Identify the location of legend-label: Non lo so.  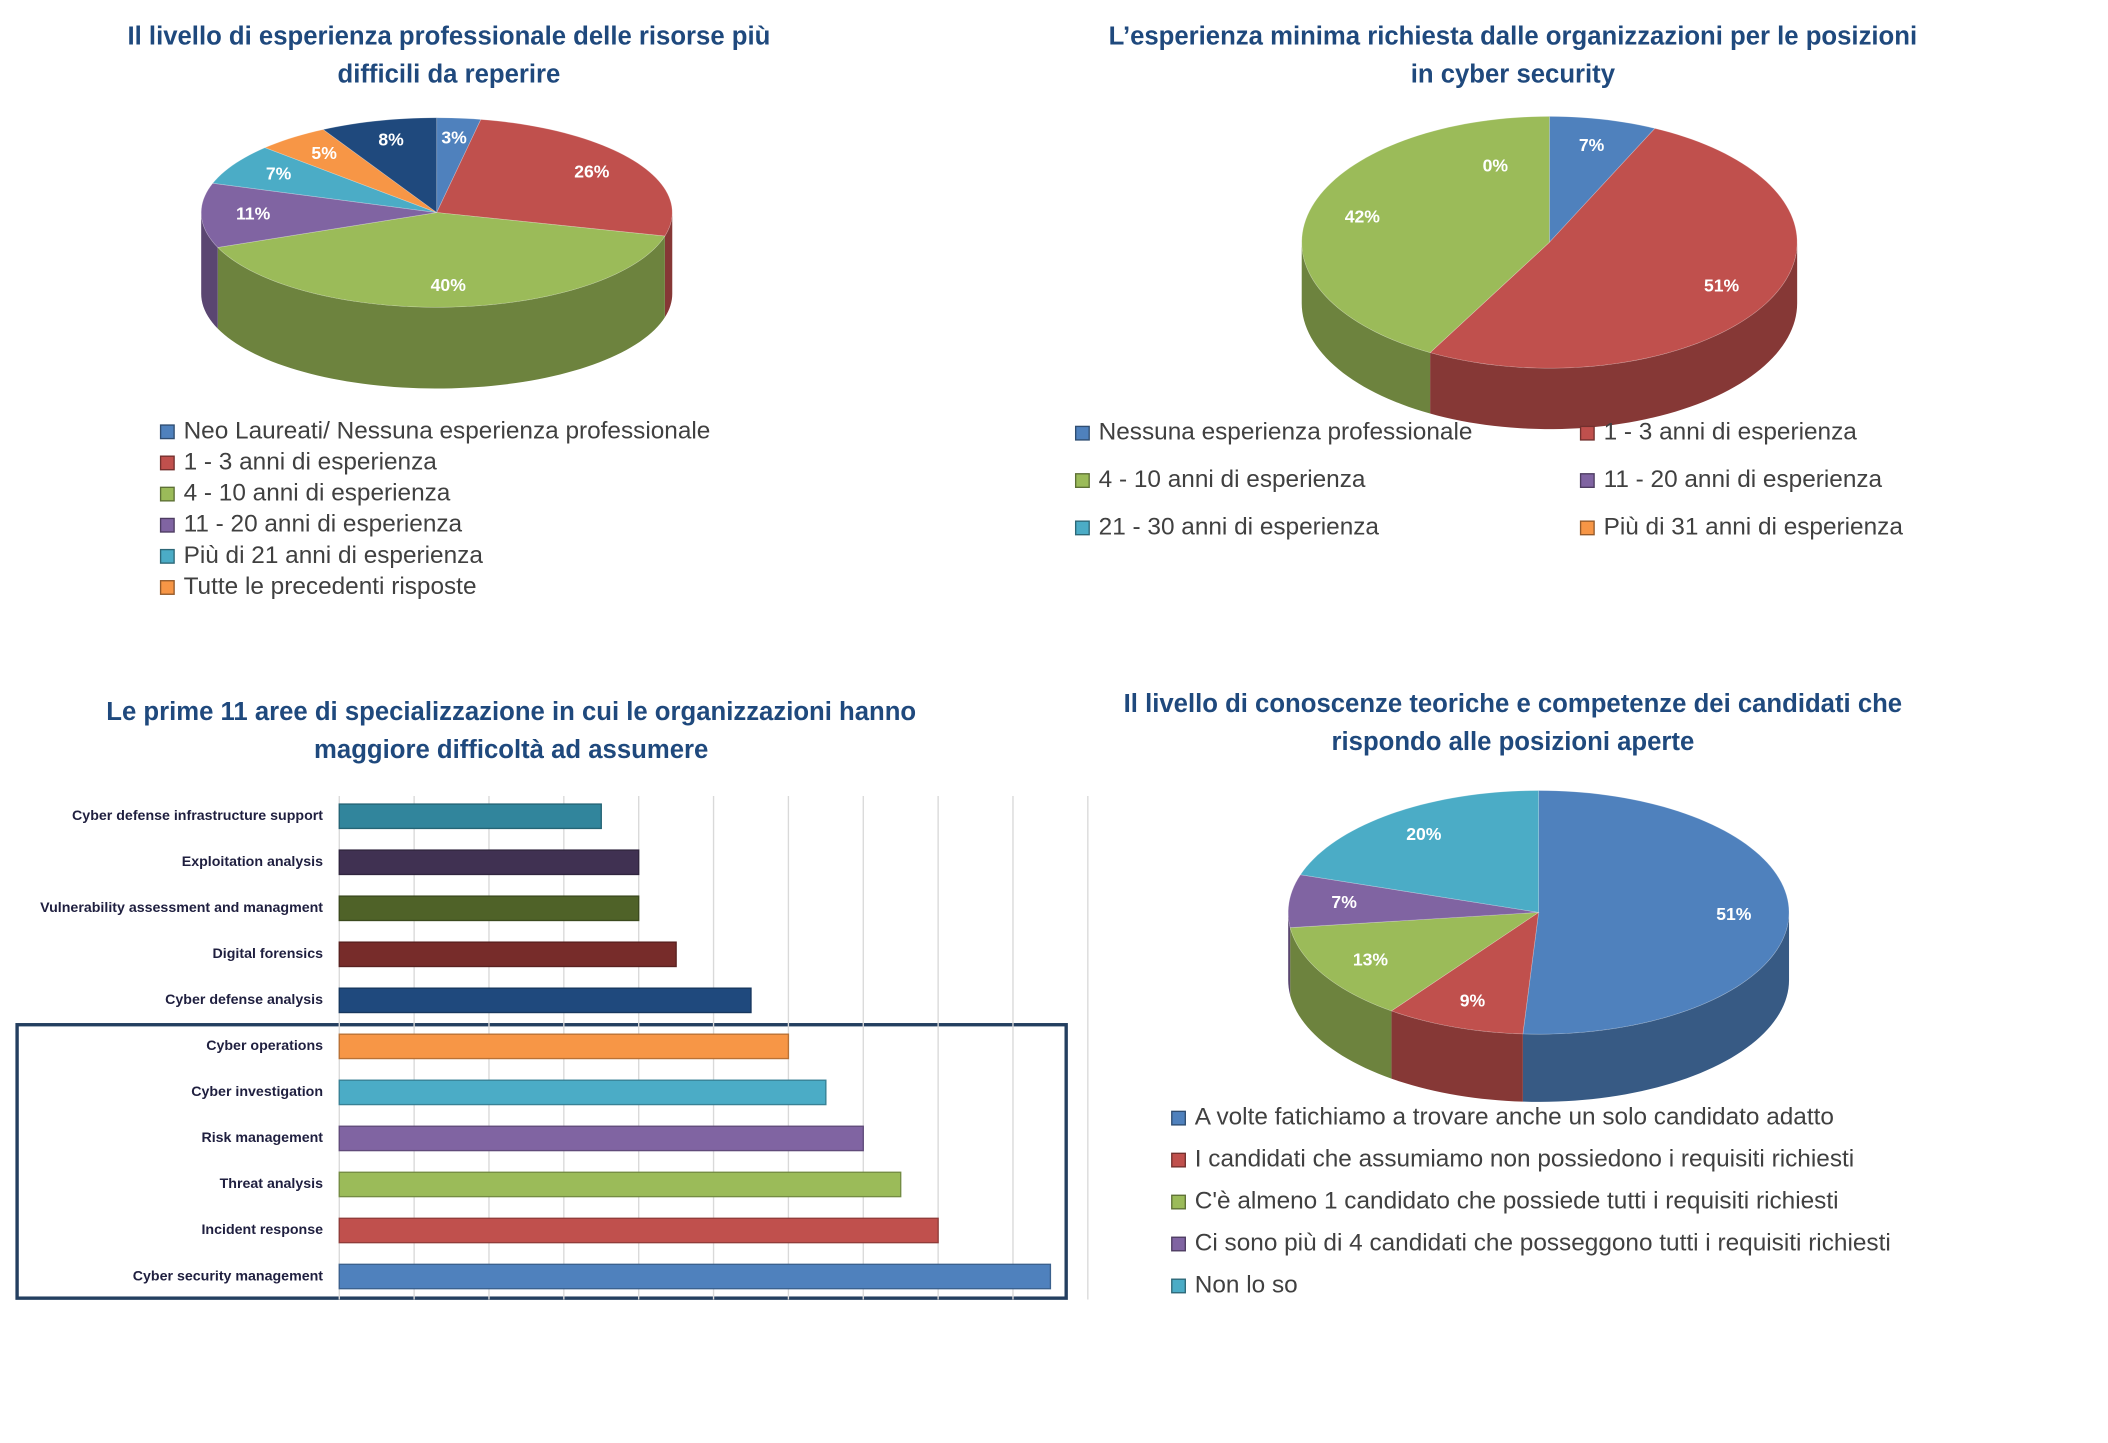
(1246, 1284).